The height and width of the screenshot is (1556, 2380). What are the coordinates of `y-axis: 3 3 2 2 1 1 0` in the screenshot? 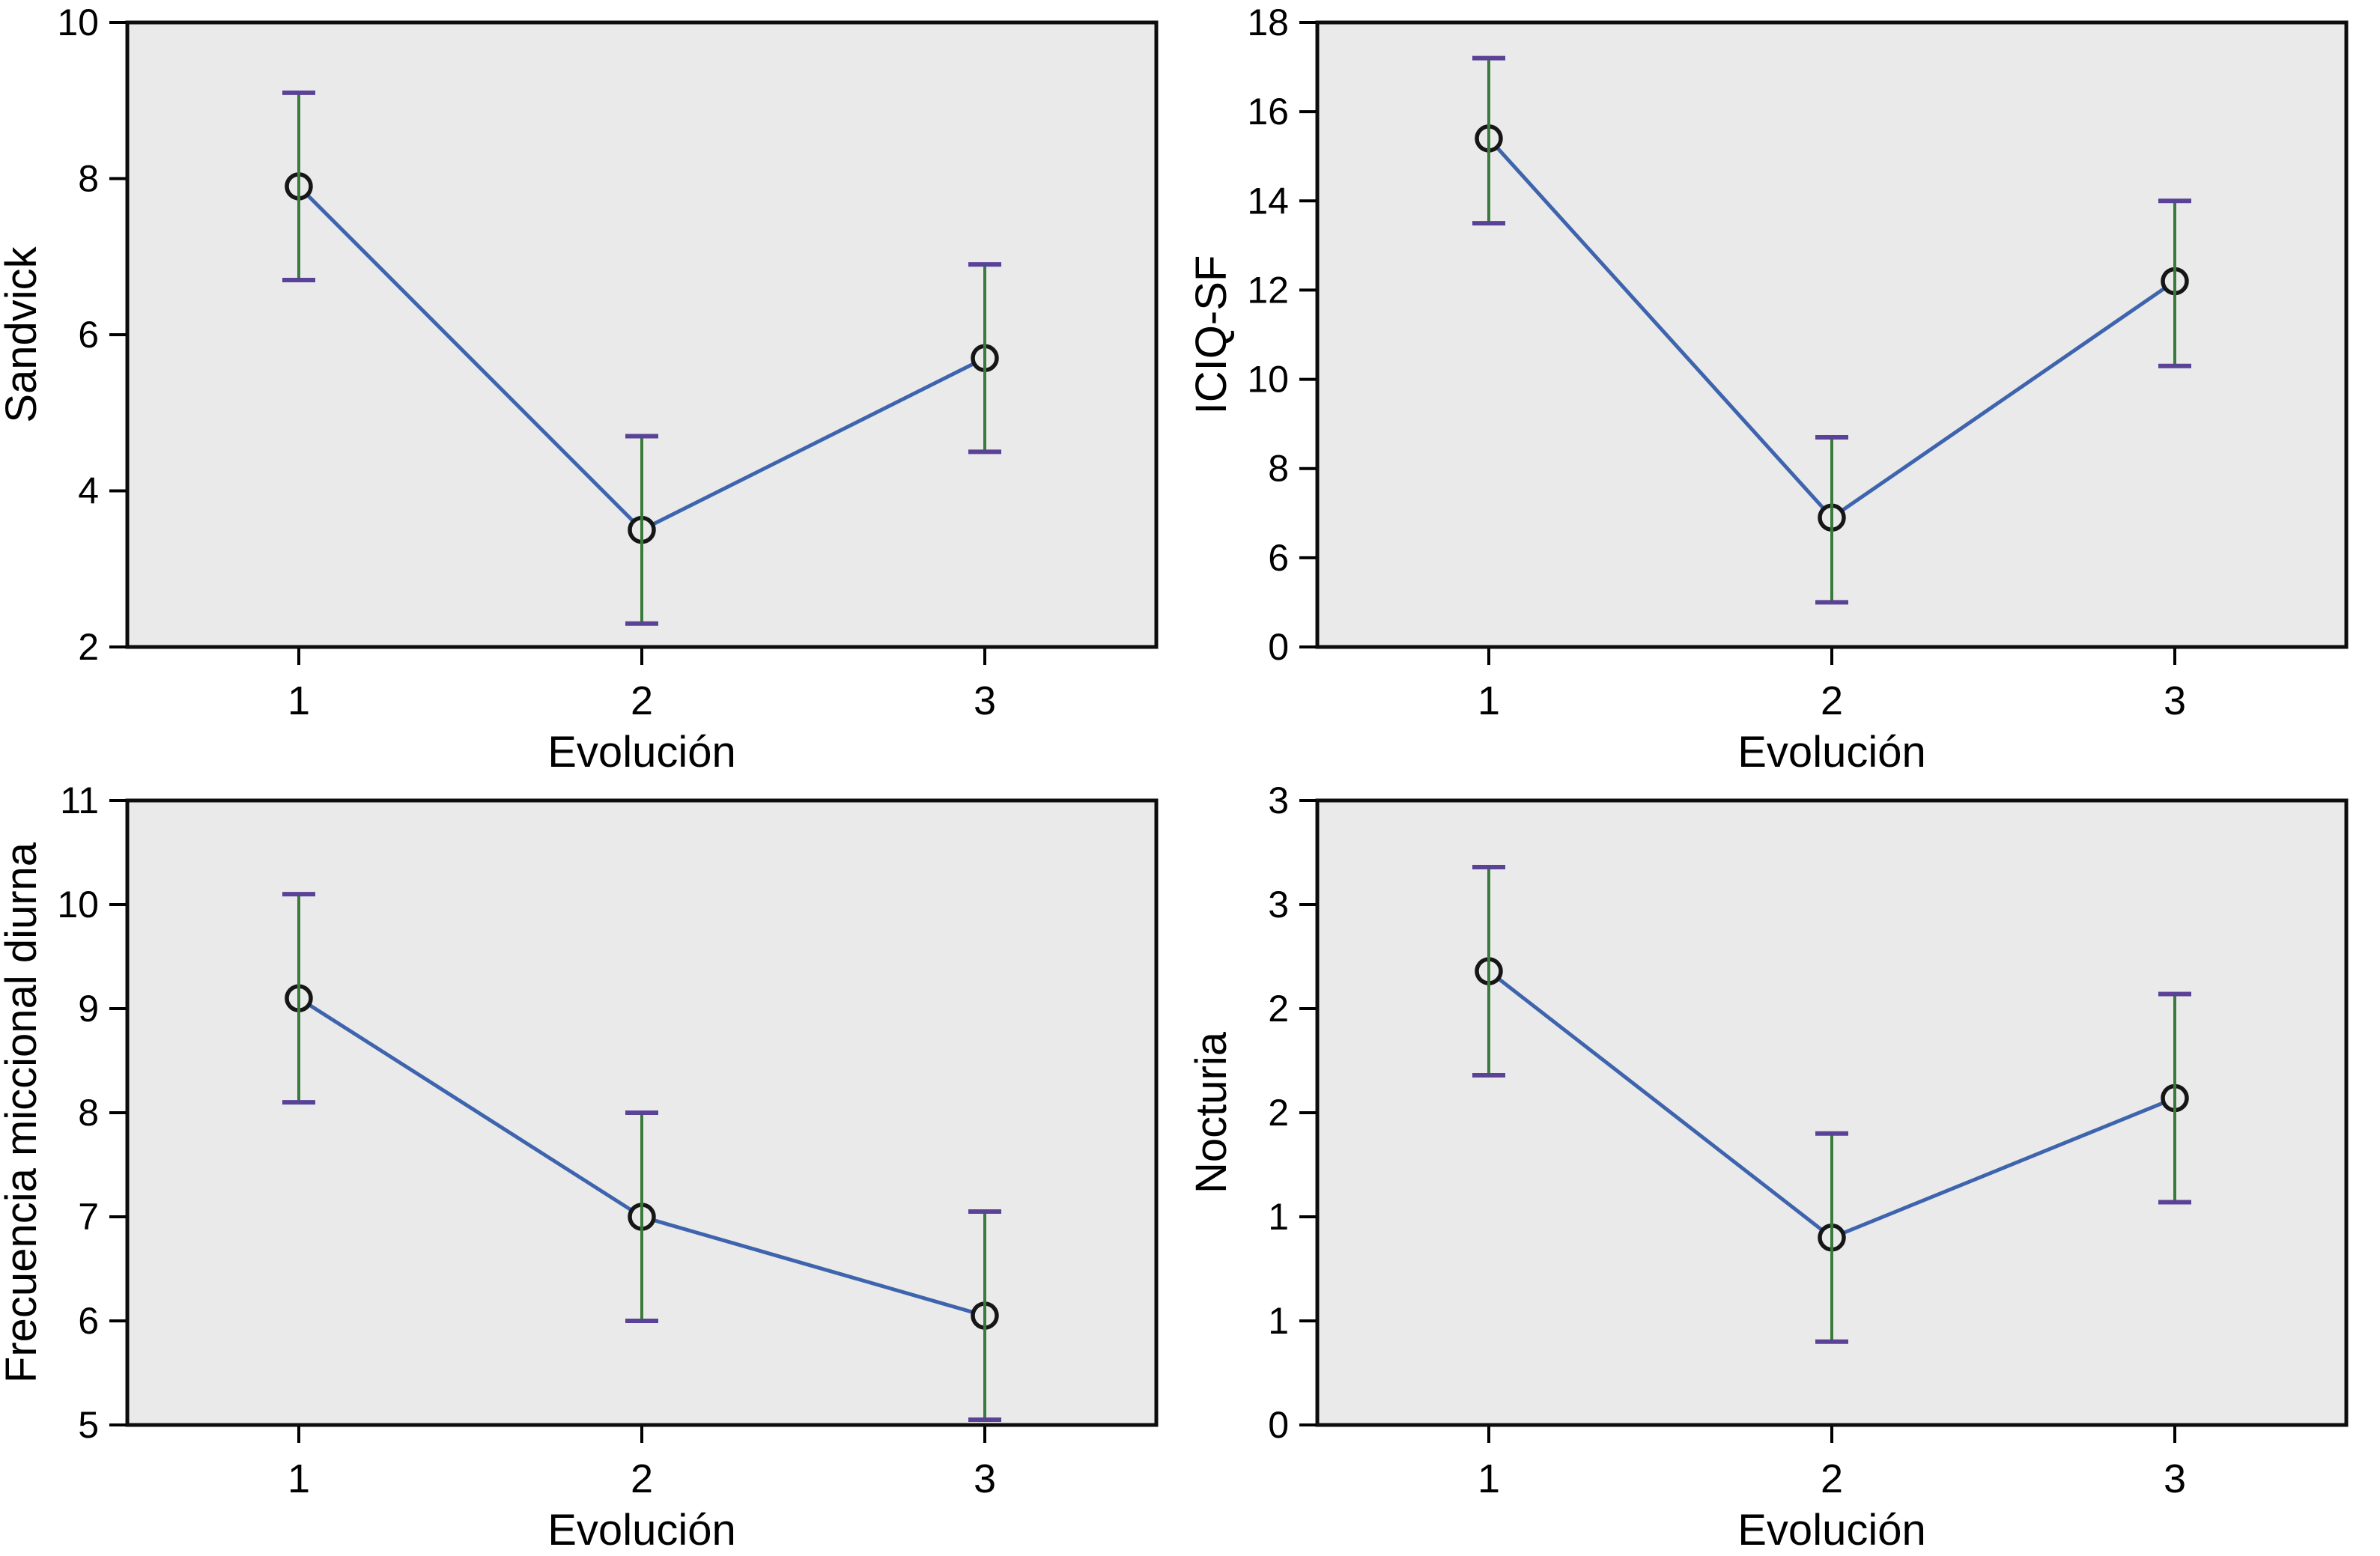 It's located at (1292, 1112).